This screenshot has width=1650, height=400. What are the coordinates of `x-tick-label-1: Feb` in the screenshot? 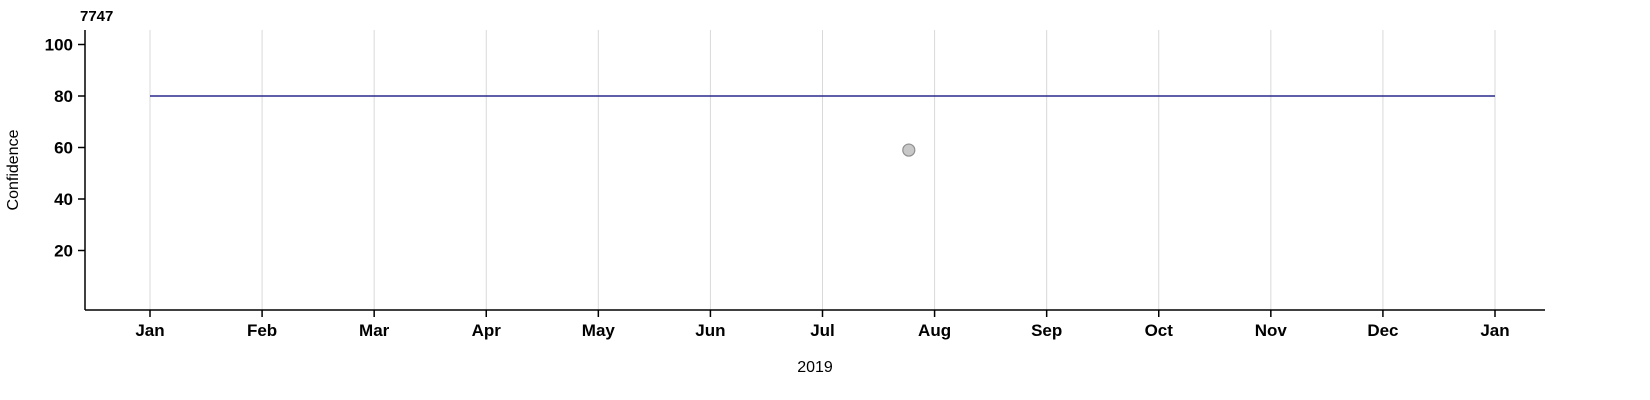 It's located at (262, 330).